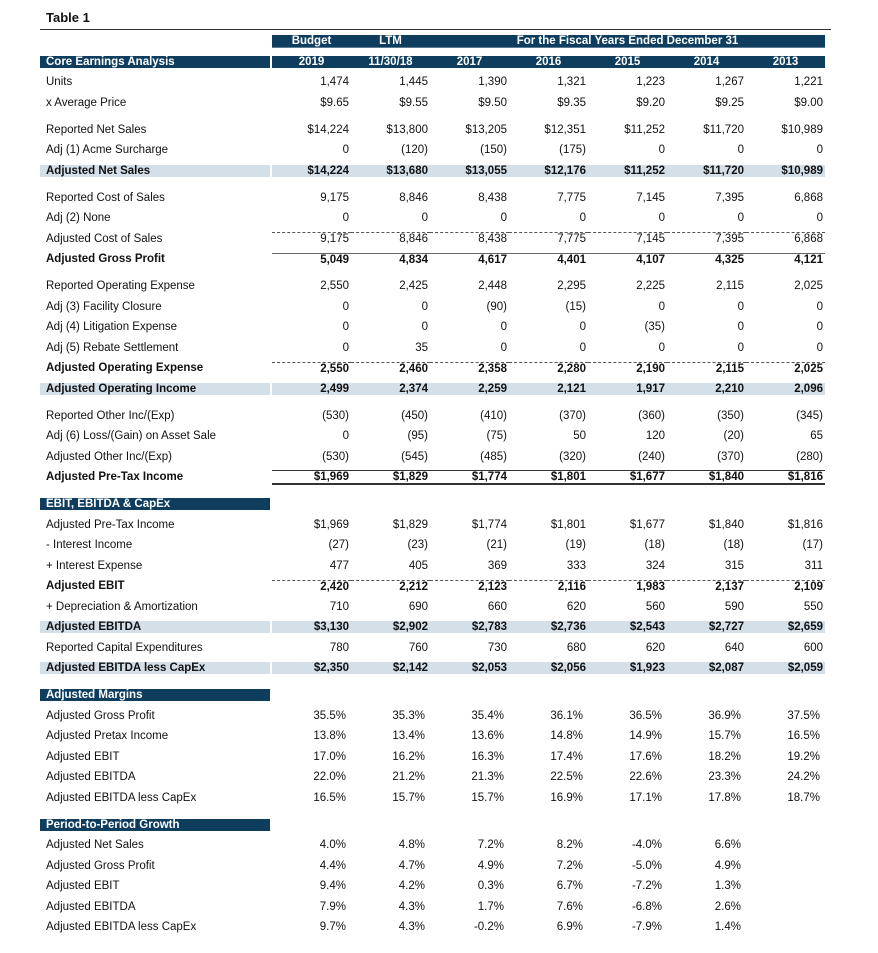 Image resolution: width=878 pixels, height=953 pixels. Describe the element at coordinates (645, 736) in the screenshot. I see `row-value: 14.9%` at that location.